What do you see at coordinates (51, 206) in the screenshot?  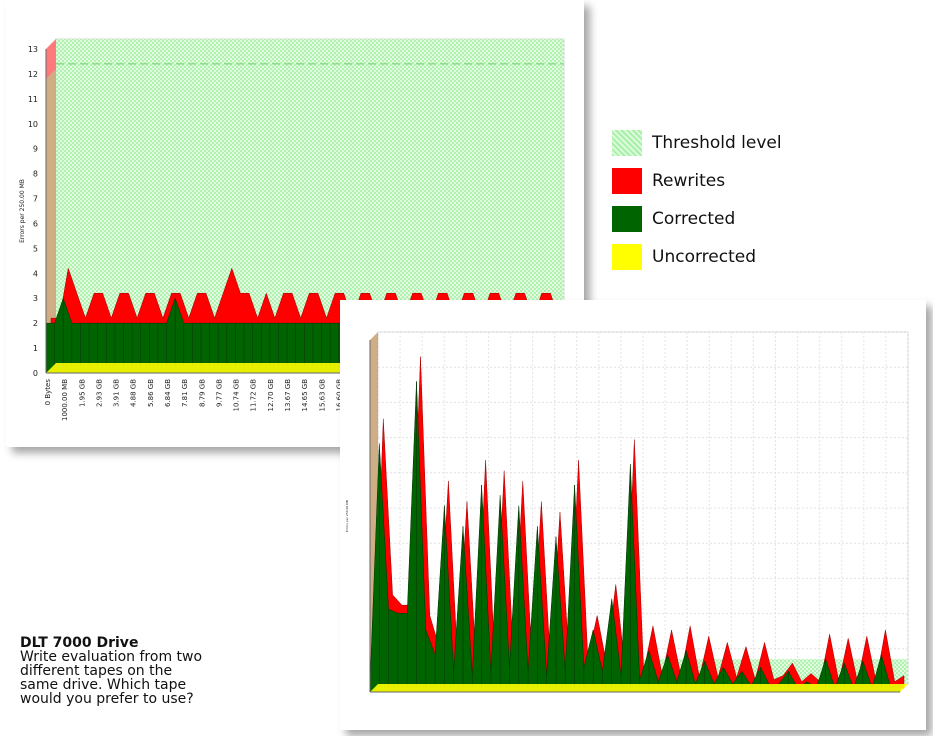 I see `left-wall` at bounding box center [51, 206].